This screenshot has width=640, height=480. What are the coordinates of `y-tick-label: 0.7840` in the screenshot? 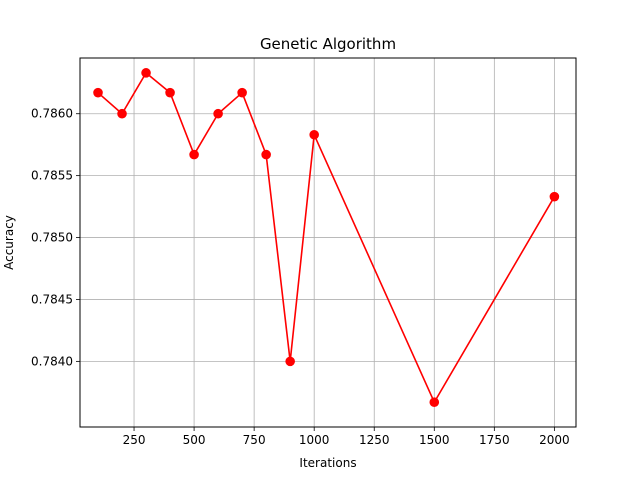 It's located at (52, 361).